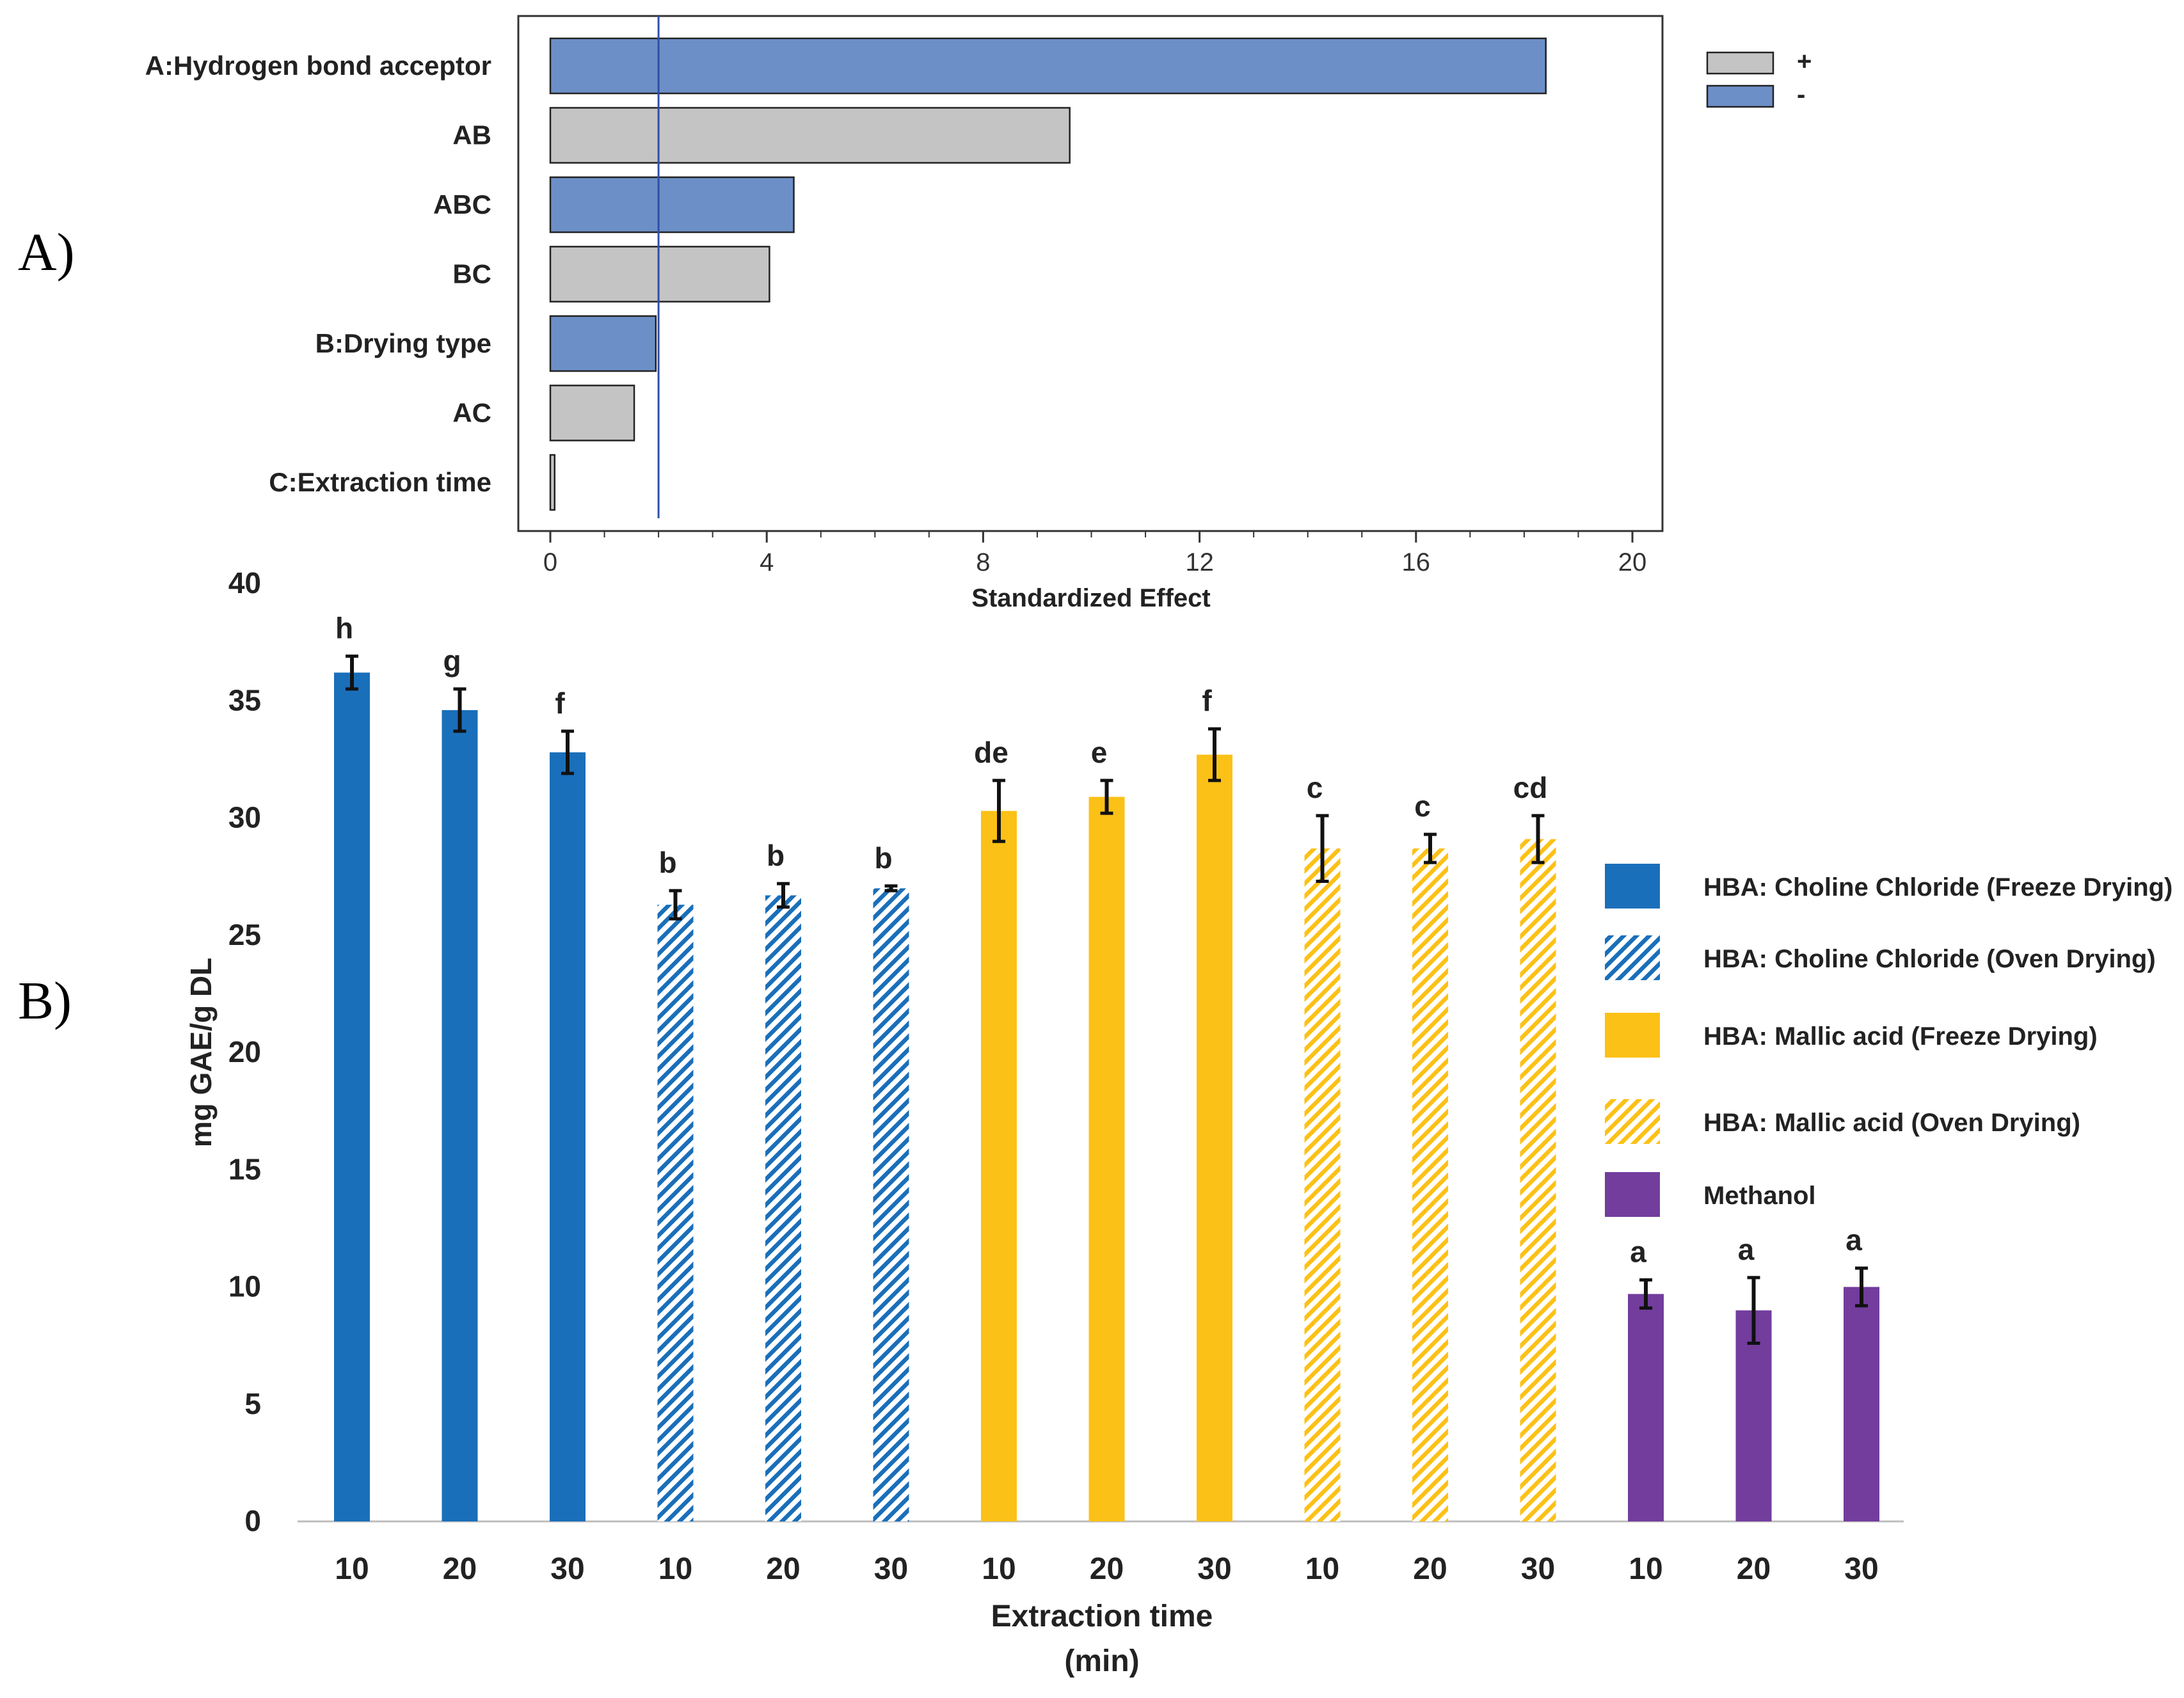 The image size is (2184, 1698). What do you see at coordinates (1929, 959) in the screenshot?
I see `bar-chart-legend-label: HBA: Choline Chloride (Oven Drying)` at bounding box center [1929, 959].